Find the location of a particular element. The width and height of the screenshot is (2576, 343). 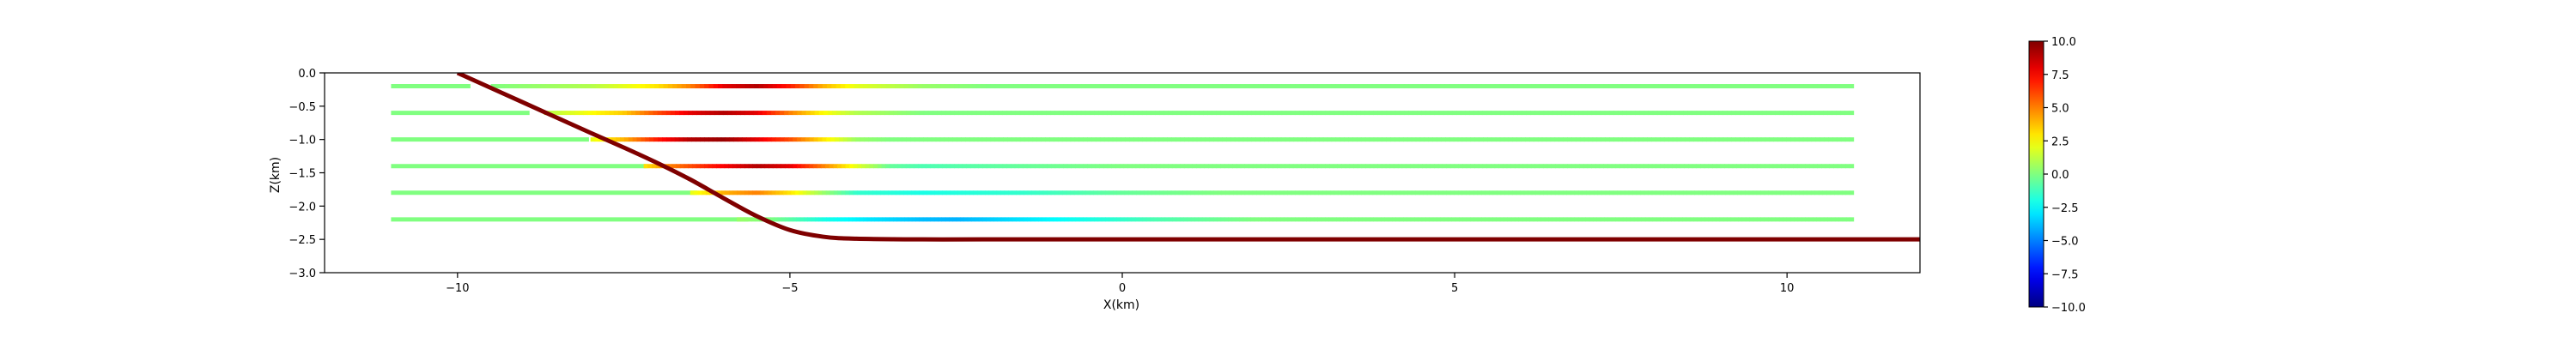

y-tick-label: 0.0 is located at coordinates (307, 75).